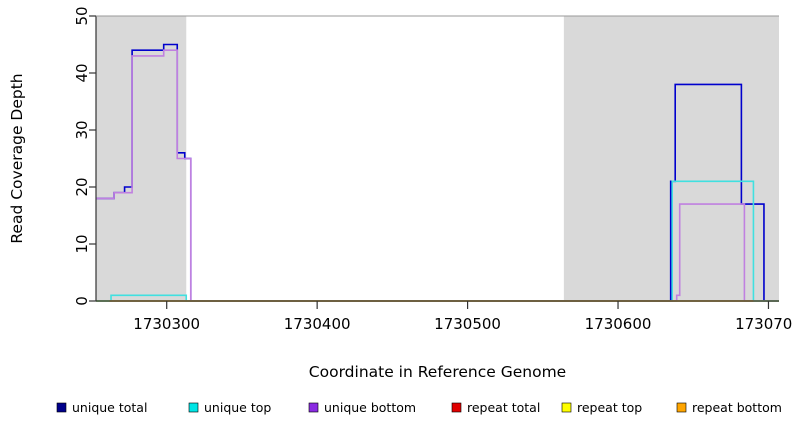  What do you see at coordinates (503, 407) in the screenshot?
I see `legend-label-repeat-total: repeat total` at bounding box center [503, 407].